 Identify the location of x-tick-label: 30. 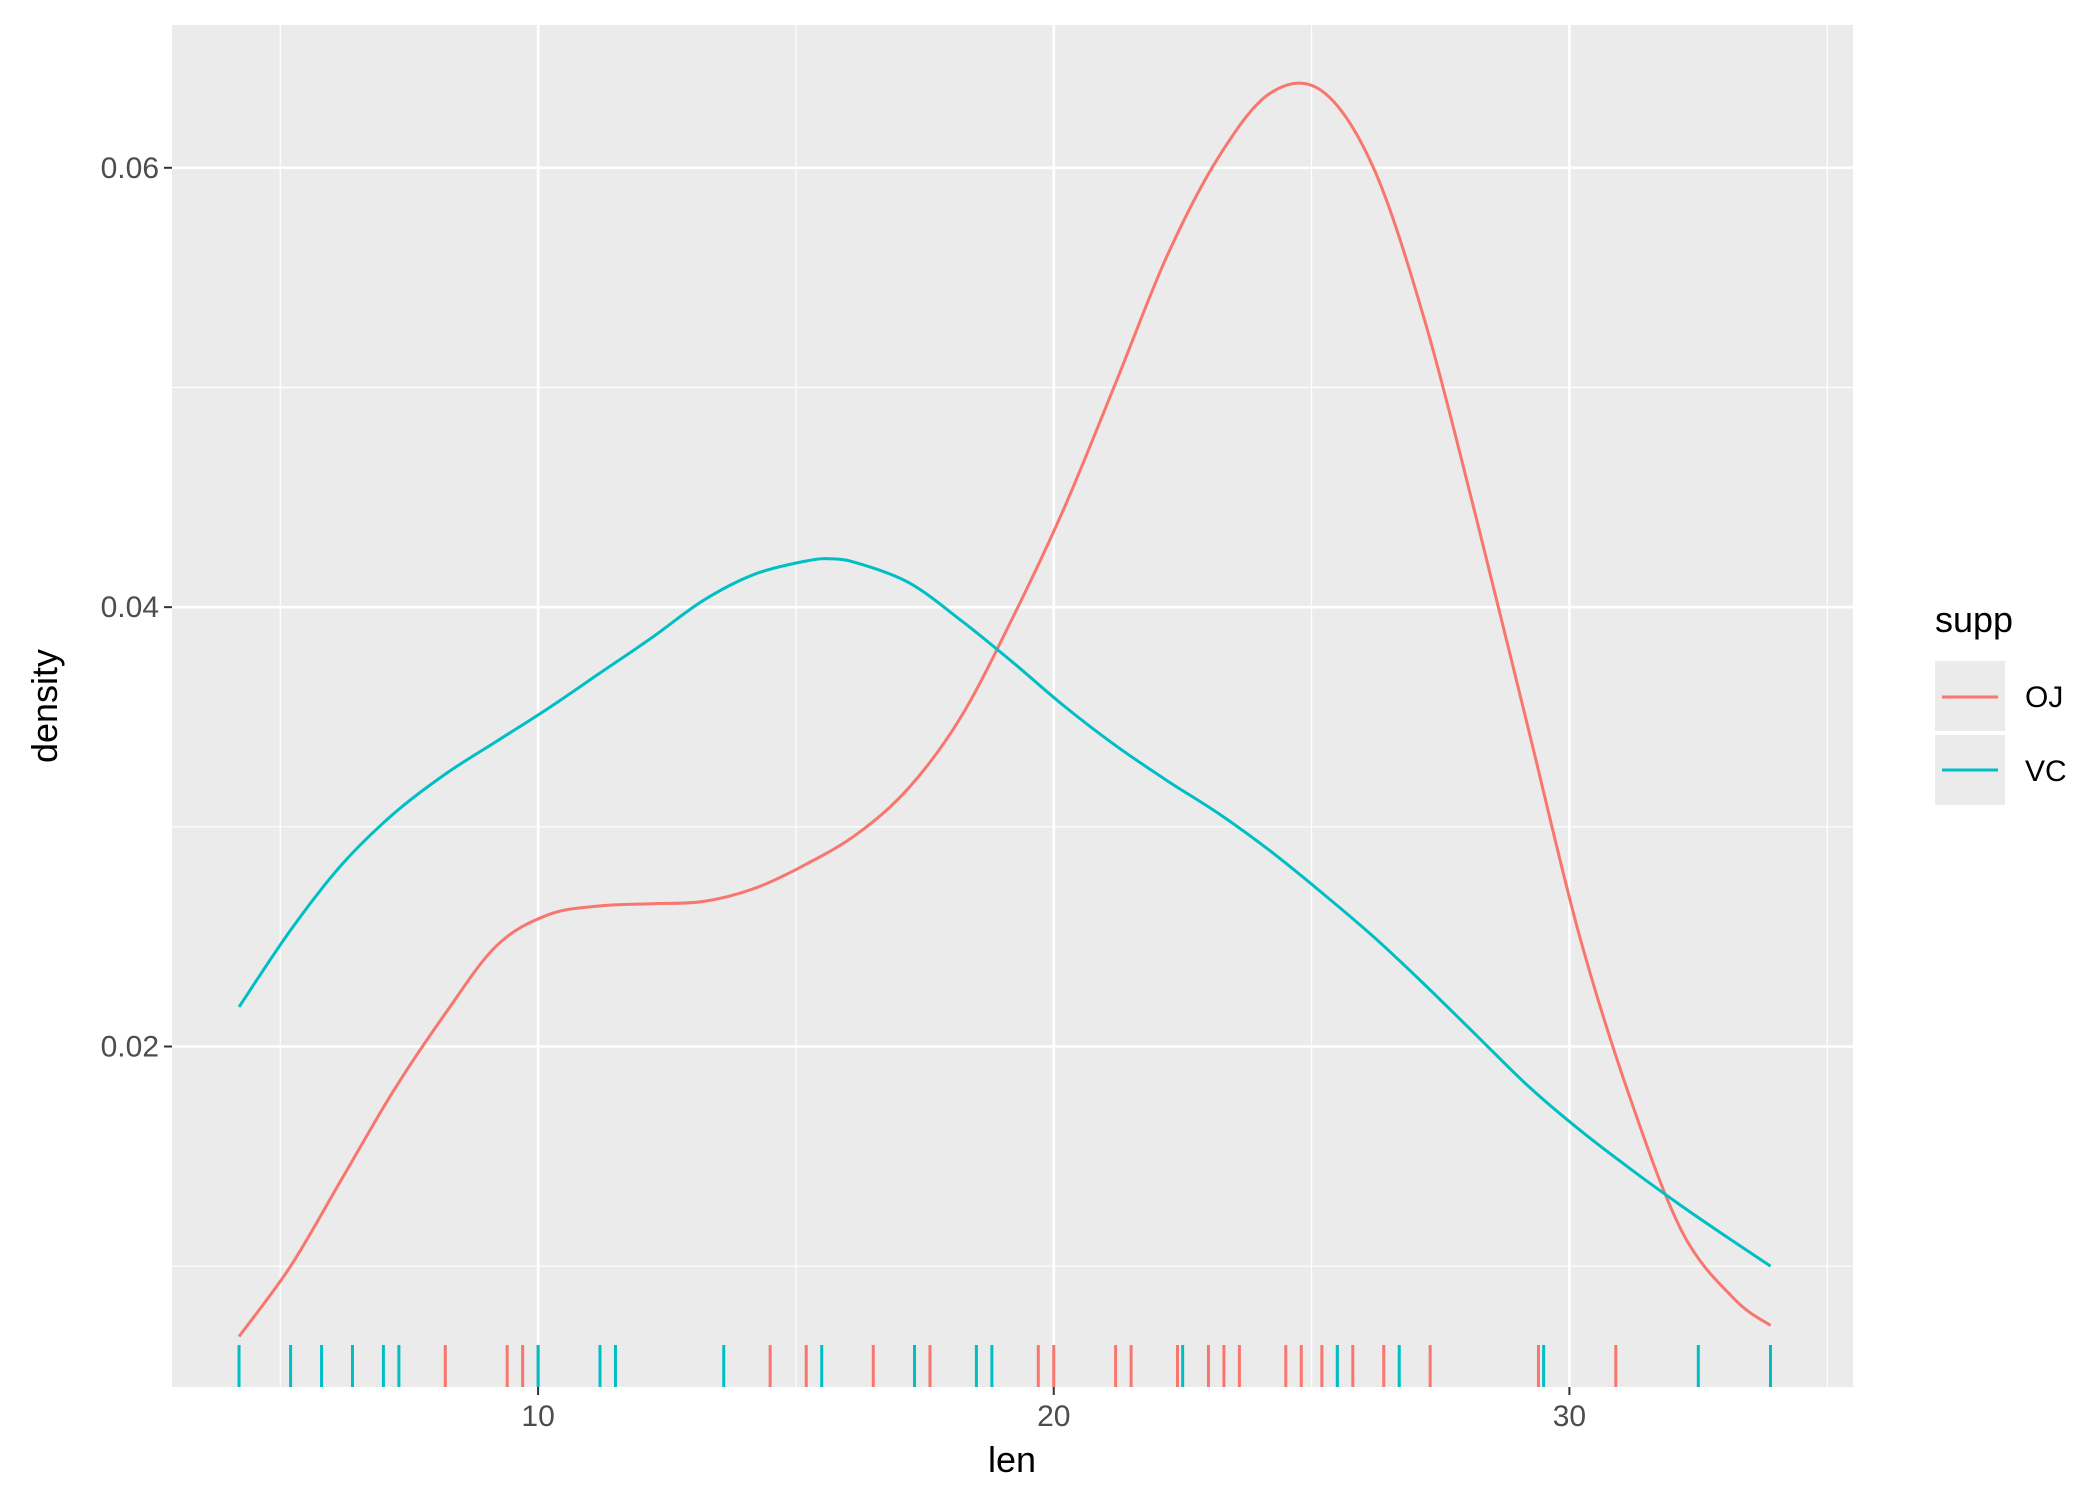
(1569, 1416).